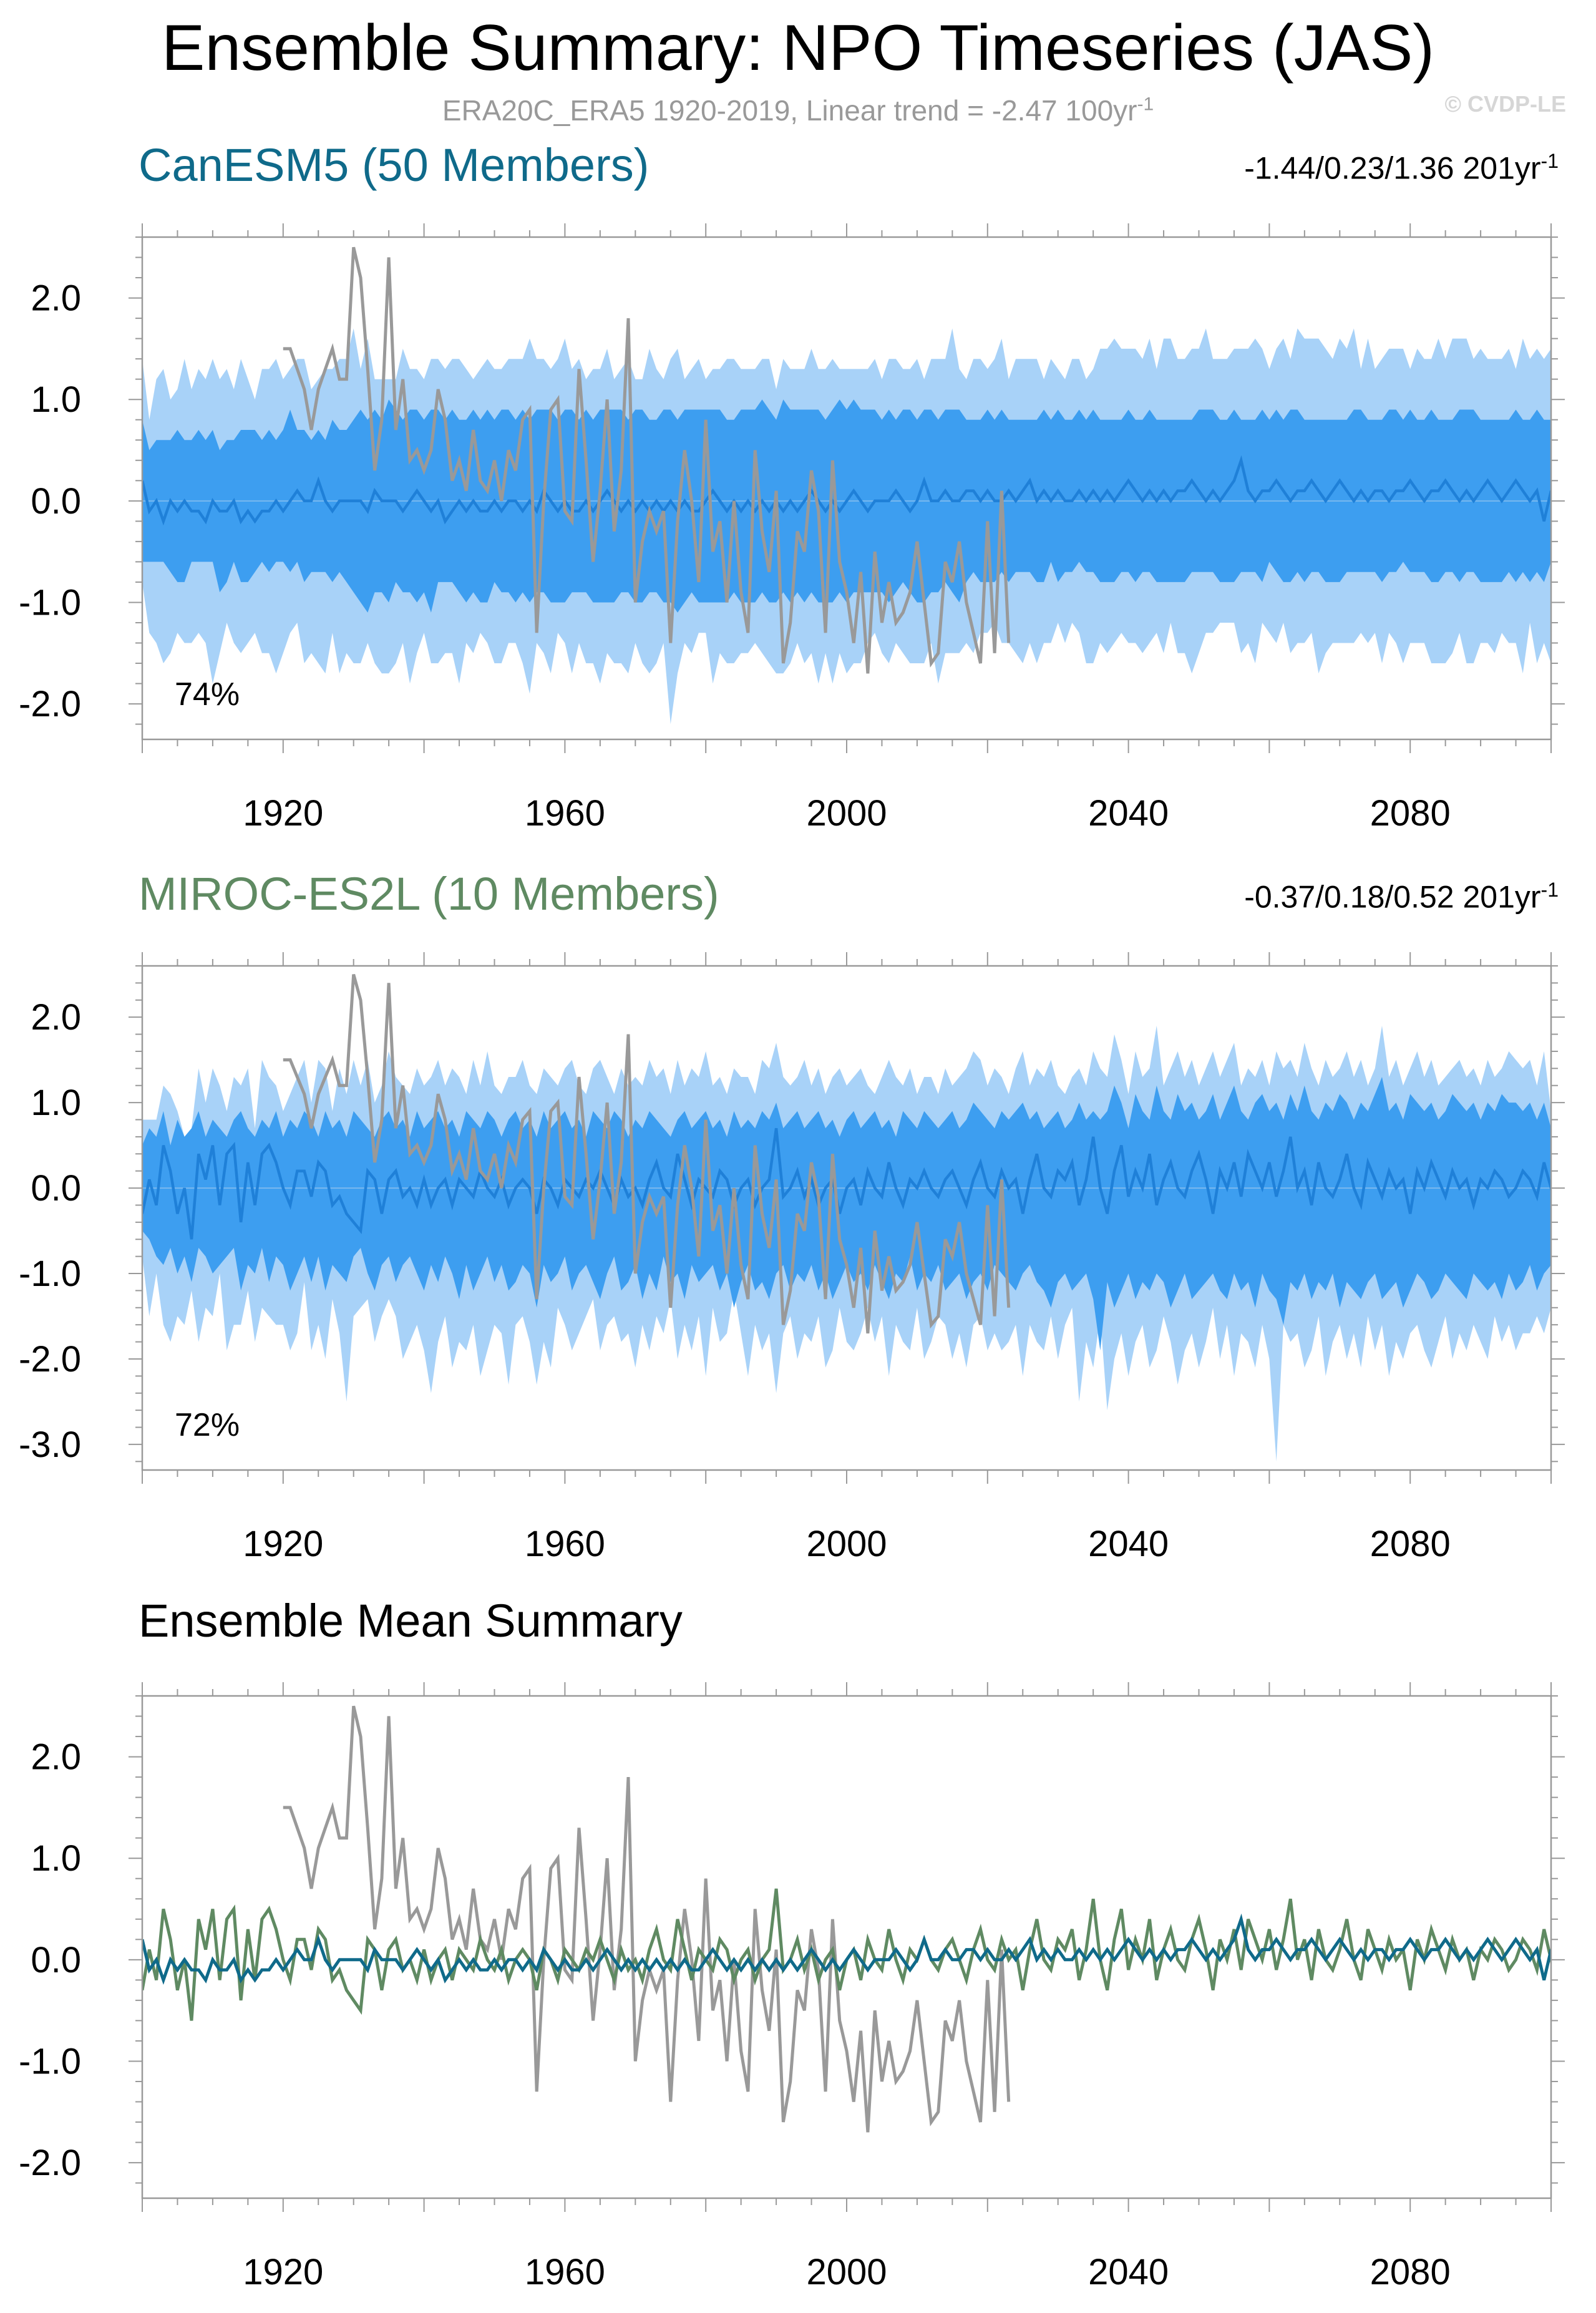  What do you see at coordinates (1145, 104) in the screenshot?
I see `subtitle-superscript: -1` at bounding box center [1145, 104].